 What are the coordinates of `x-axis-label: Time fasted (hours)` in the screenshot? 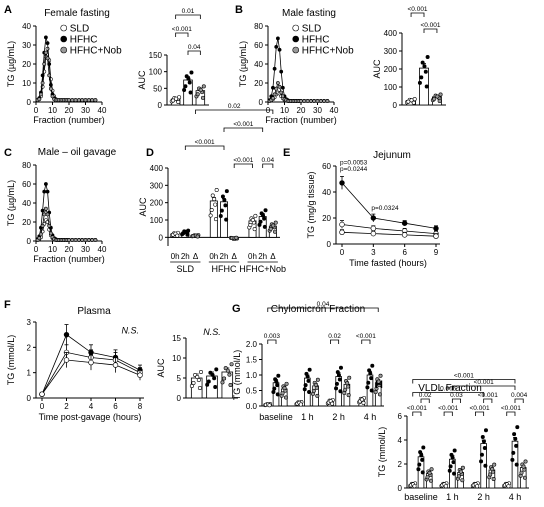 It's located at (388, 263).